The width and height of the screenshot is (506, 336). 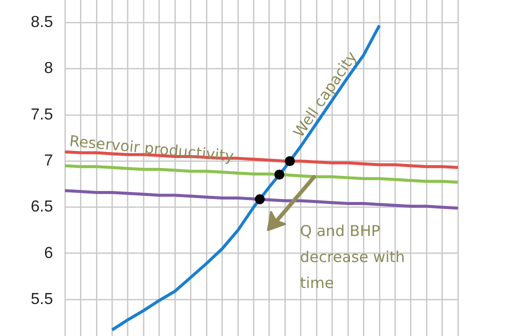 I want to click on text: Reservoir productivity, so click(x=151, y=149).